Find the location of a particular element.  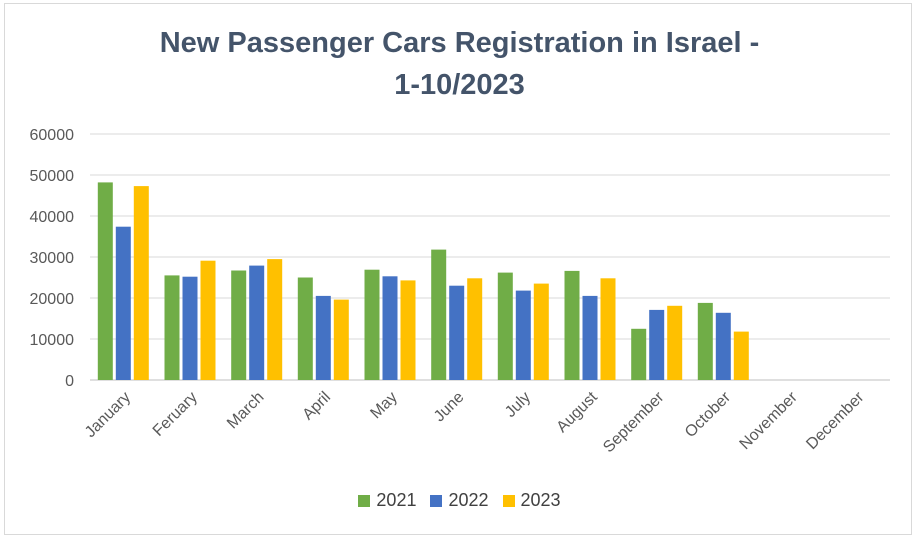

y-tick-label: 60000 is located at coordinates (52, 135).